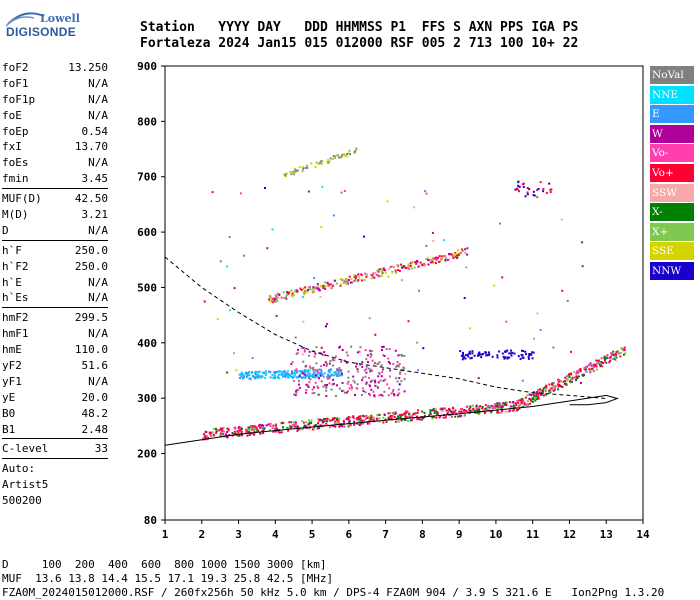  What do you see at coordinates (55, 459) in the screenshot?
I see `param-separator` at bounding box center [55, 459].